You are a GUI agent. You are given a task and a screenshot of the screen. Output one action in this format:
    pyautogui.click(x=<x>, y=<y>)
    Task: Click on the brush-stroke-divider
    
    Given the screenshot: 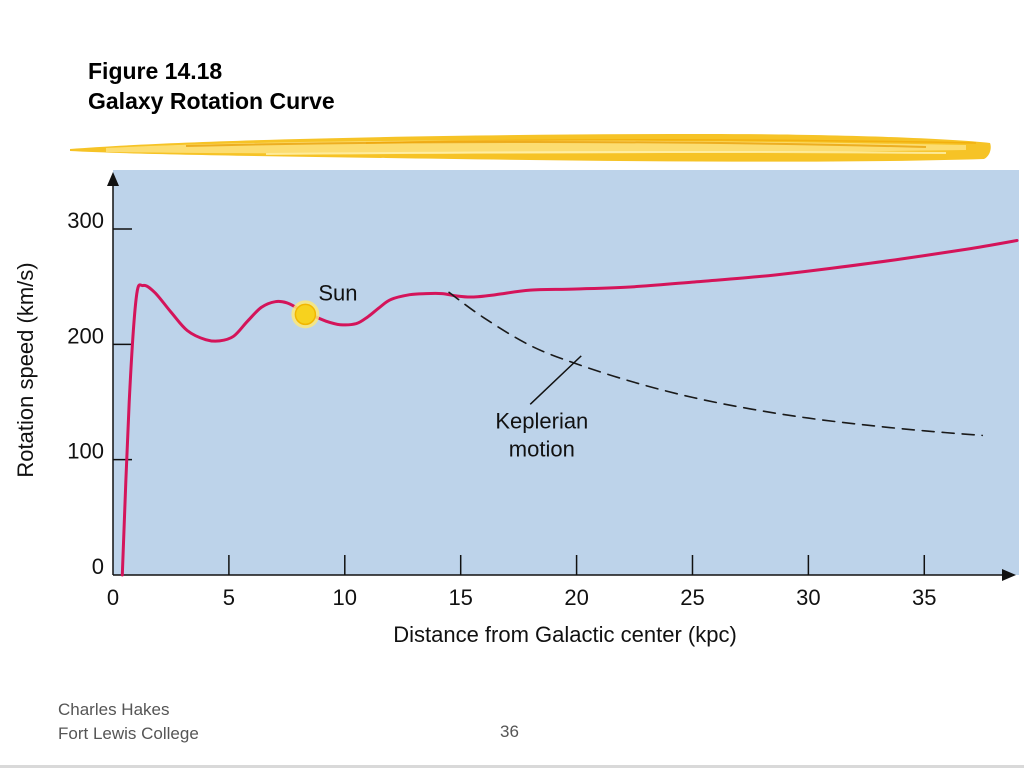 What is the action you would take?
    pyautogui.click(x=530, y=148)
    